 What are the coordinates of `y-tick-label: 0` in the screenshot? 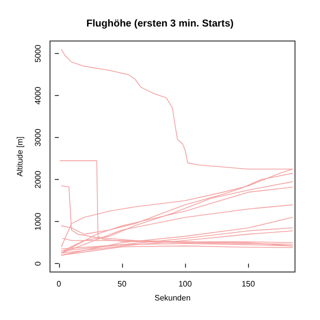 It's located at (38, 263).